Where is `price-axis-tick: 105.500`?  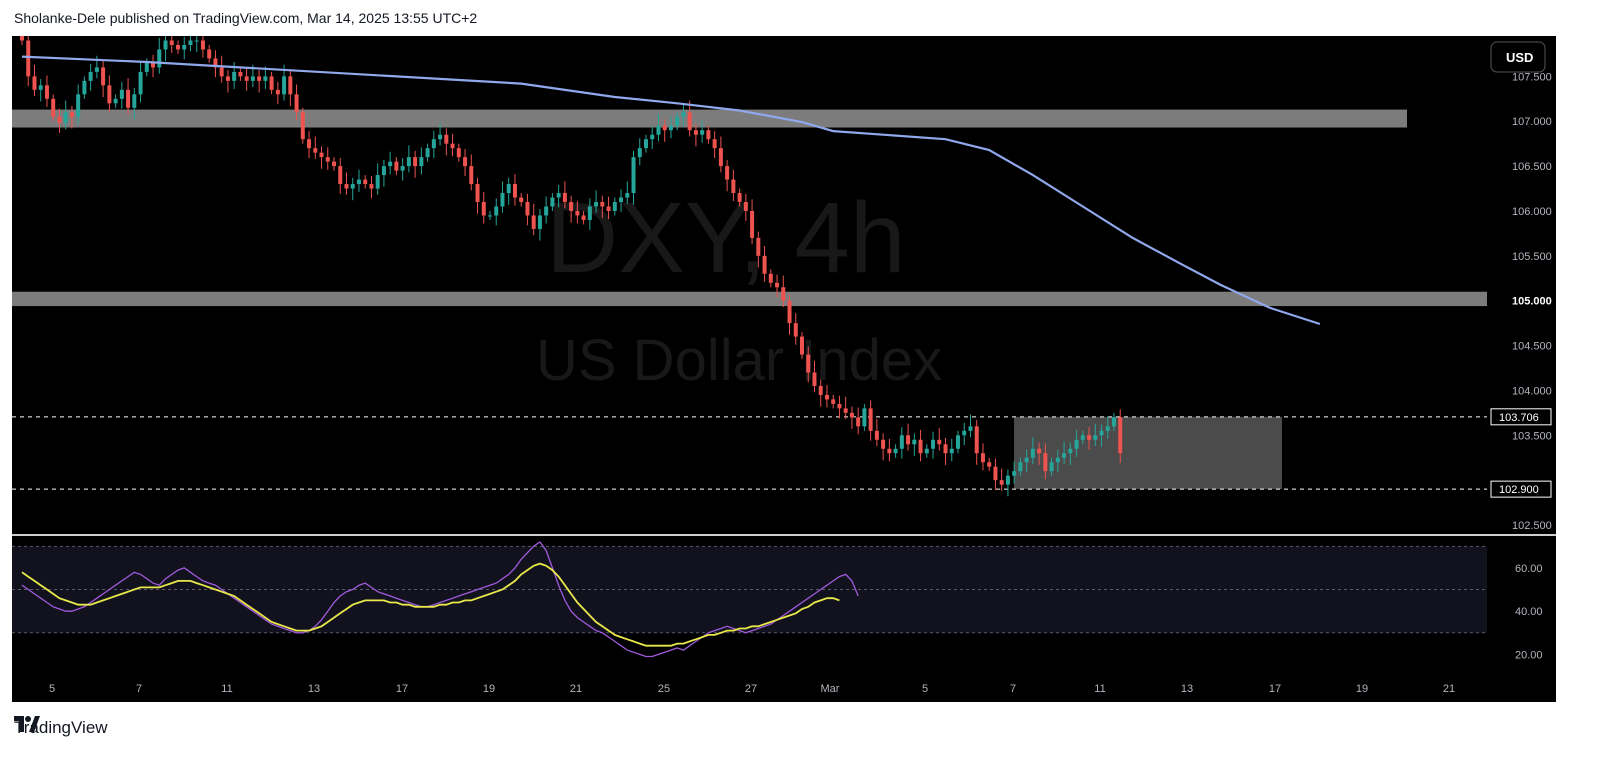 price-axis-tick: 105.500 is located at coordinates (1532, 257).